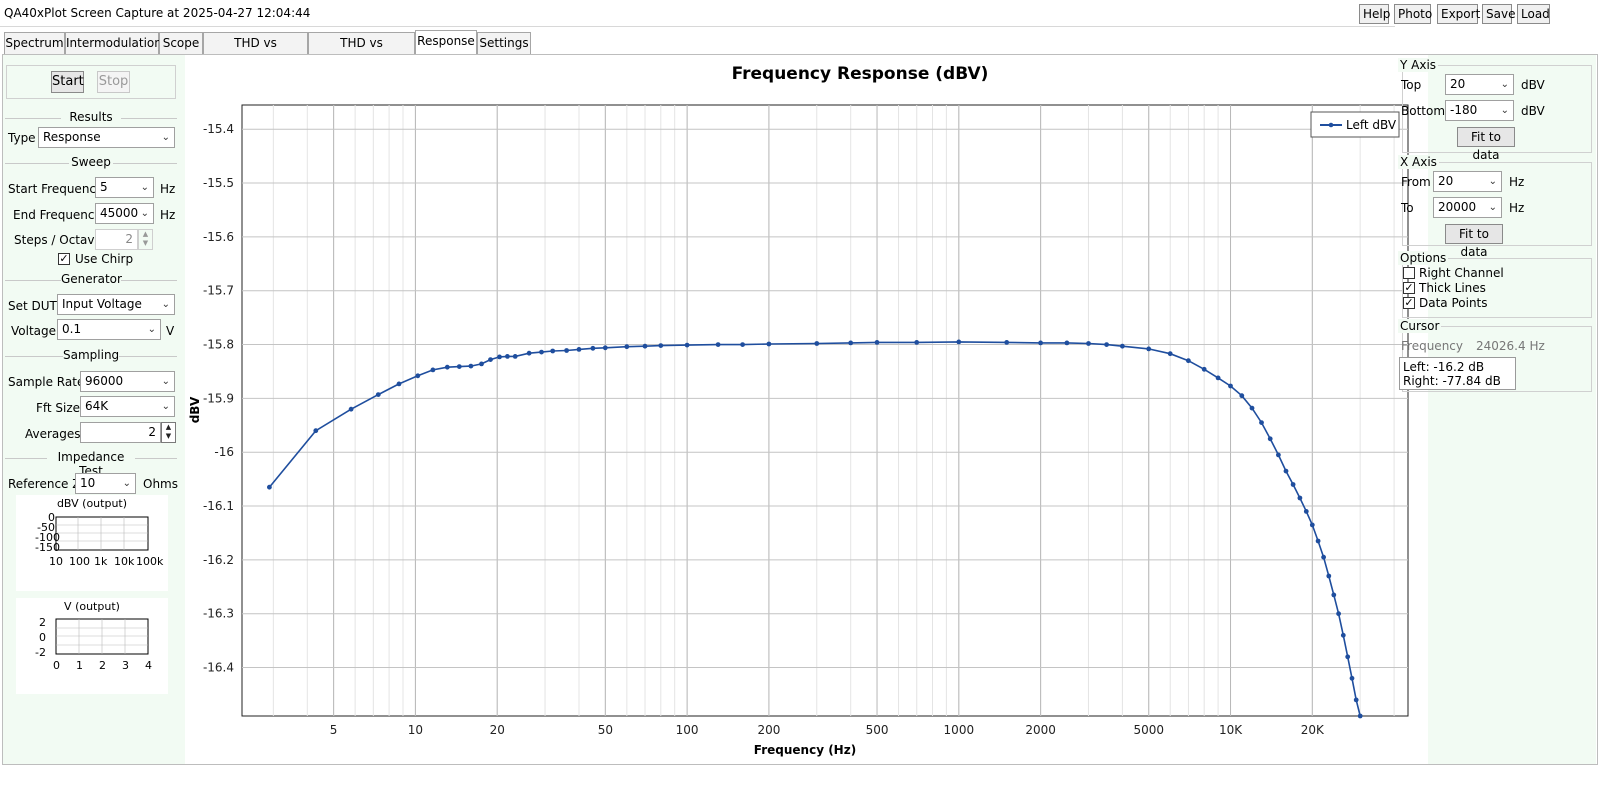  What do you see at coordinates (44, 484) in the screenshot?
I see `reference-z-label: Reference Z` at bounding box center [44, 484].